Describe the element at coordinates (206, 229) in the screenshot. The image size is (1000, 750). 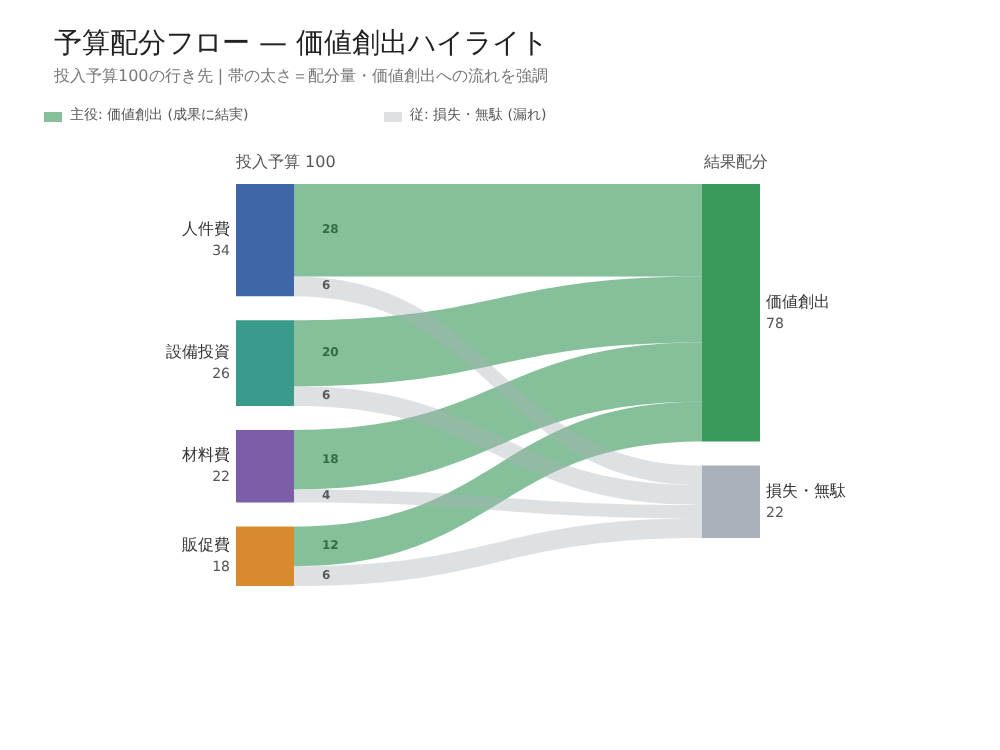
I see `category-label: 人件費` at that location.